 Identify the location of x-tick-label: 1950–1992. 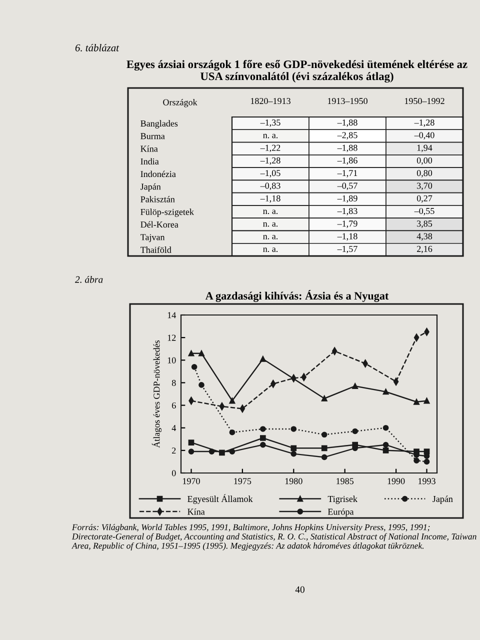
(424, 101).